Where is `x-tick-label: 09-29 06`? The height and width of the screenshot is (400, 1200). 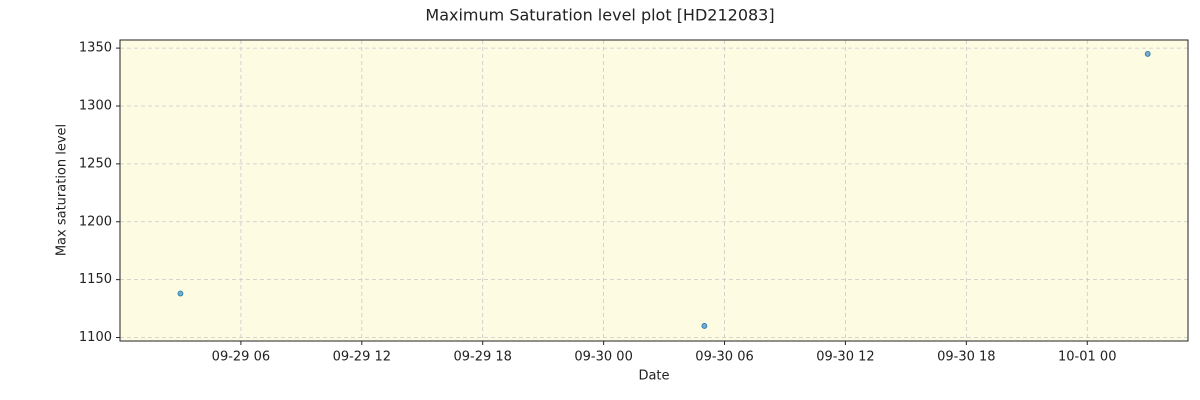 x-tick-label: 09-29 06 is located at coordinates (241, 357).